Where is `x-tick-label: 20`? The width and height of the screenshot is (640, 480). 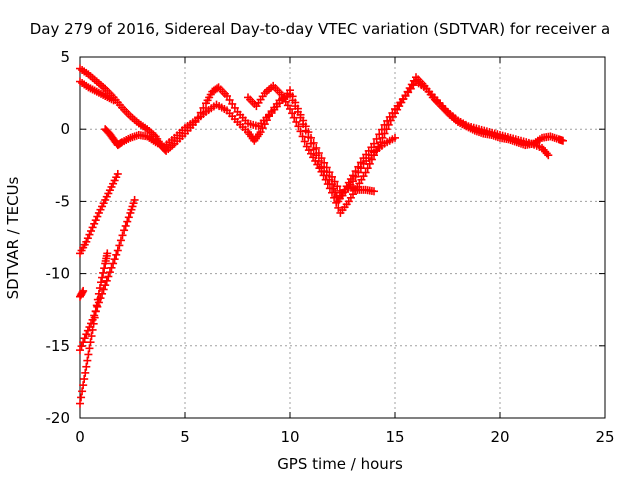 x-tick-label: 20 is located at coordinates (499, 437).